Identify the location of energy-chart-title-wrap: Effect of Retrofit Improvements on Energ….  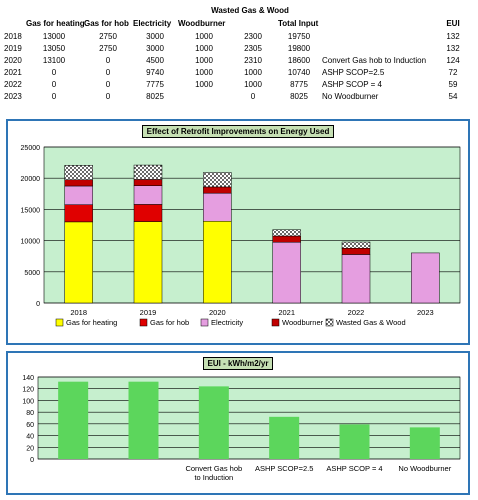
(238, 131).